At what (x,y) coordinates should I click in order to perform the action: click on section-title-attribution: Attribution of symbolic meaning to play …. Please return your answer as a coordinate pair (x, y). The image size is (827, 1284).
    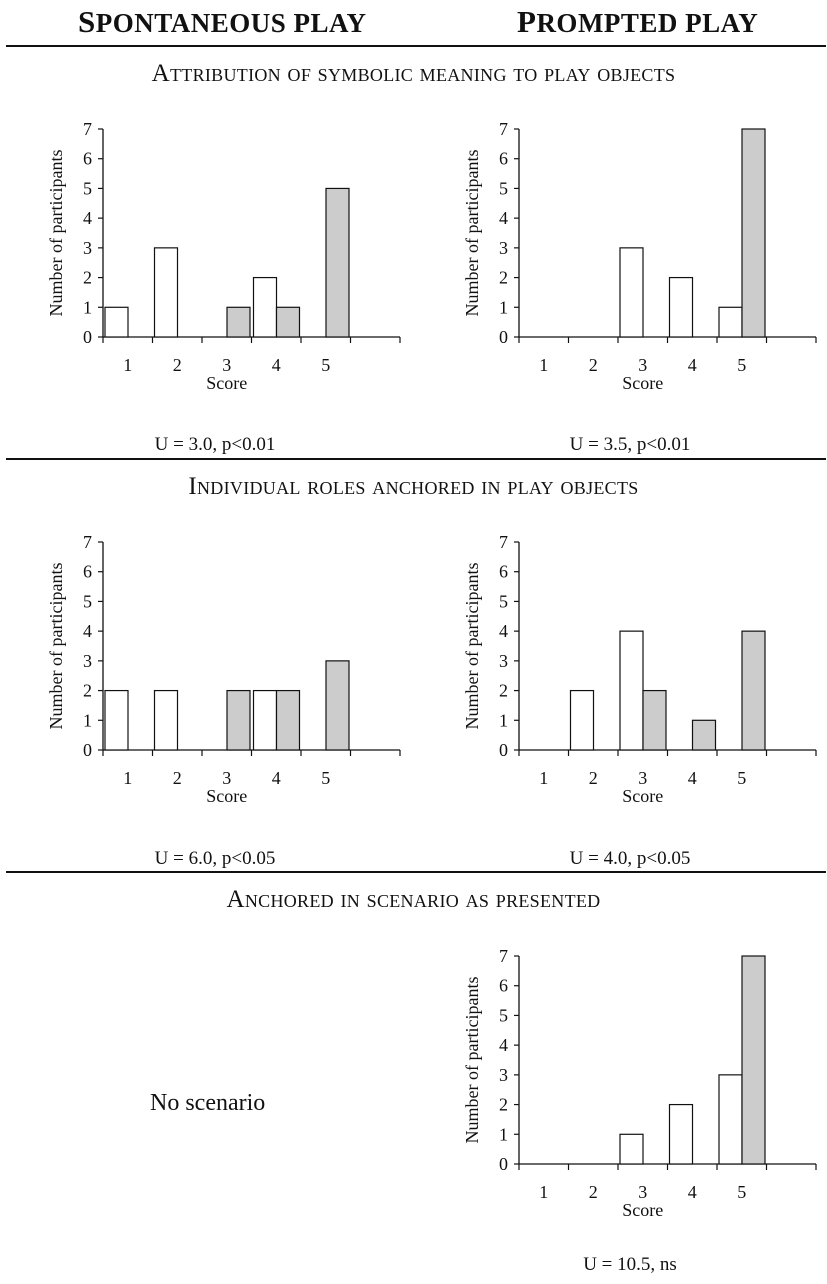
    Looking at the image, I should click on (413, 73).